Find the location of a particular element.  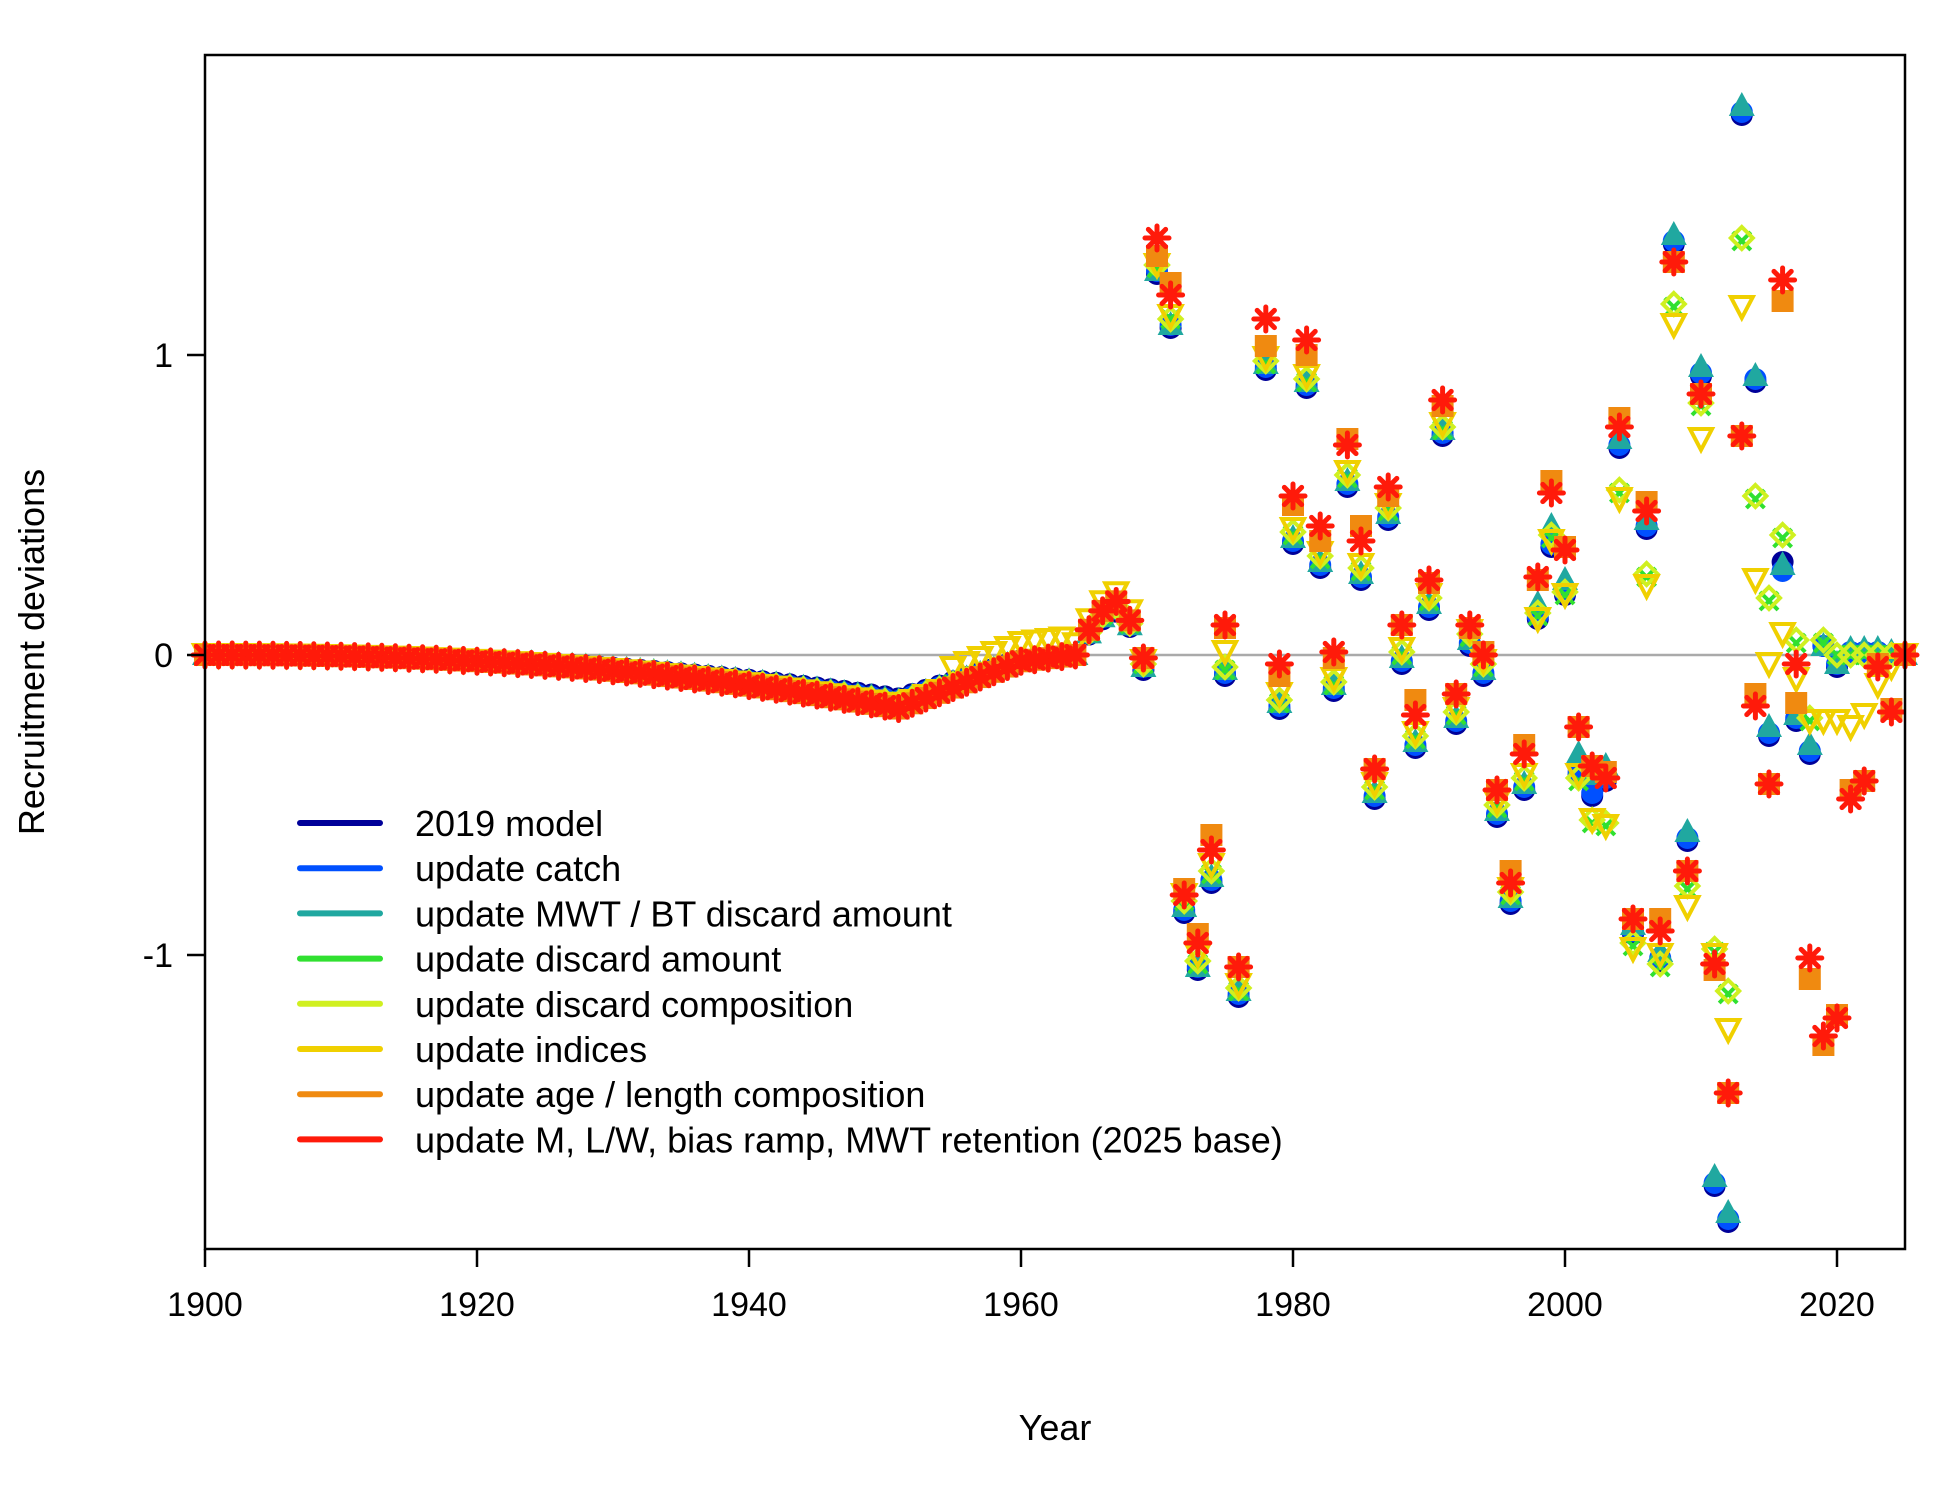

x-tick-label: 1900 is located at coordinates (205, 1305).